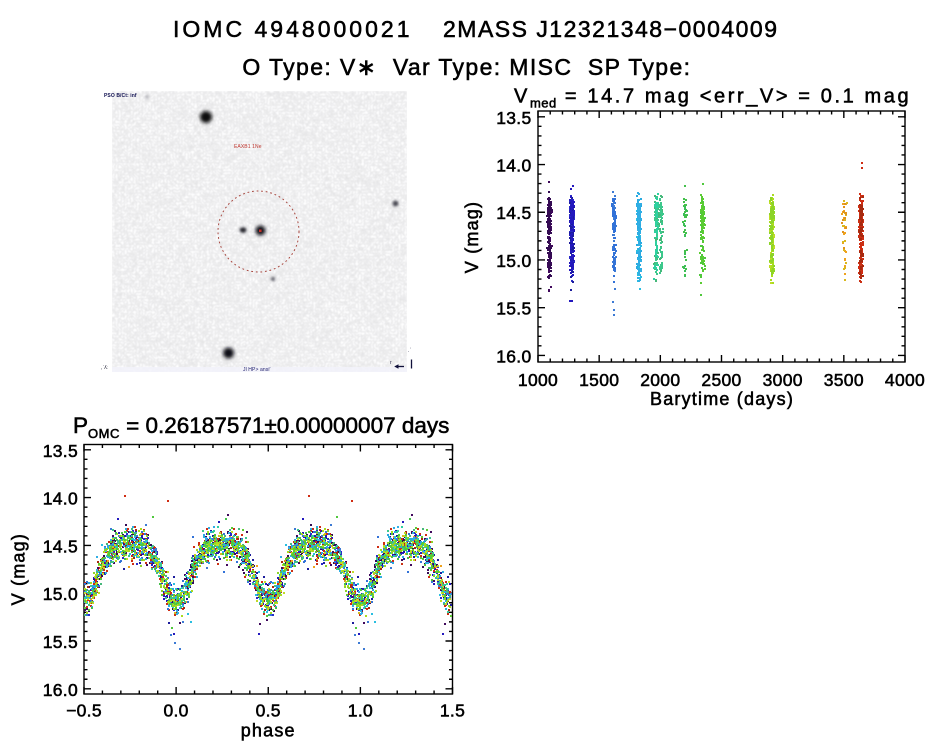 This screenshot has height=752, width=944. What do you see at coordinates (120, 96) in the screenshot?
I see `svg-text: PSO B/Ct: inf` at bounding box center [120, 96].